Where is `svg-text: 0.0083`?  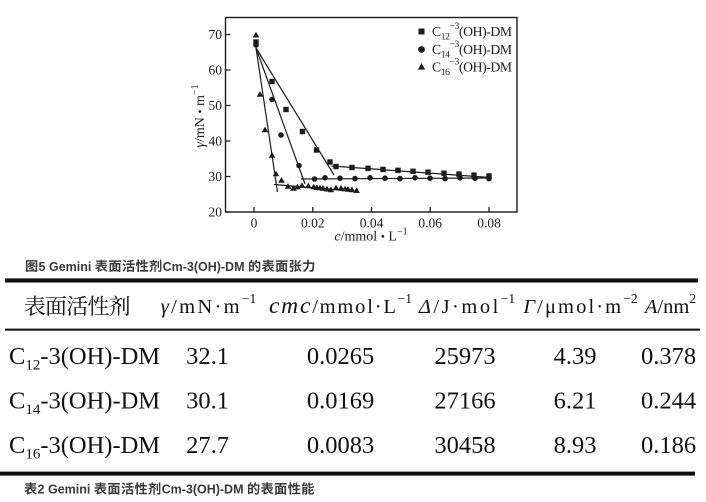 svg-text: 0.0083 is located at coordinates (340, 445).